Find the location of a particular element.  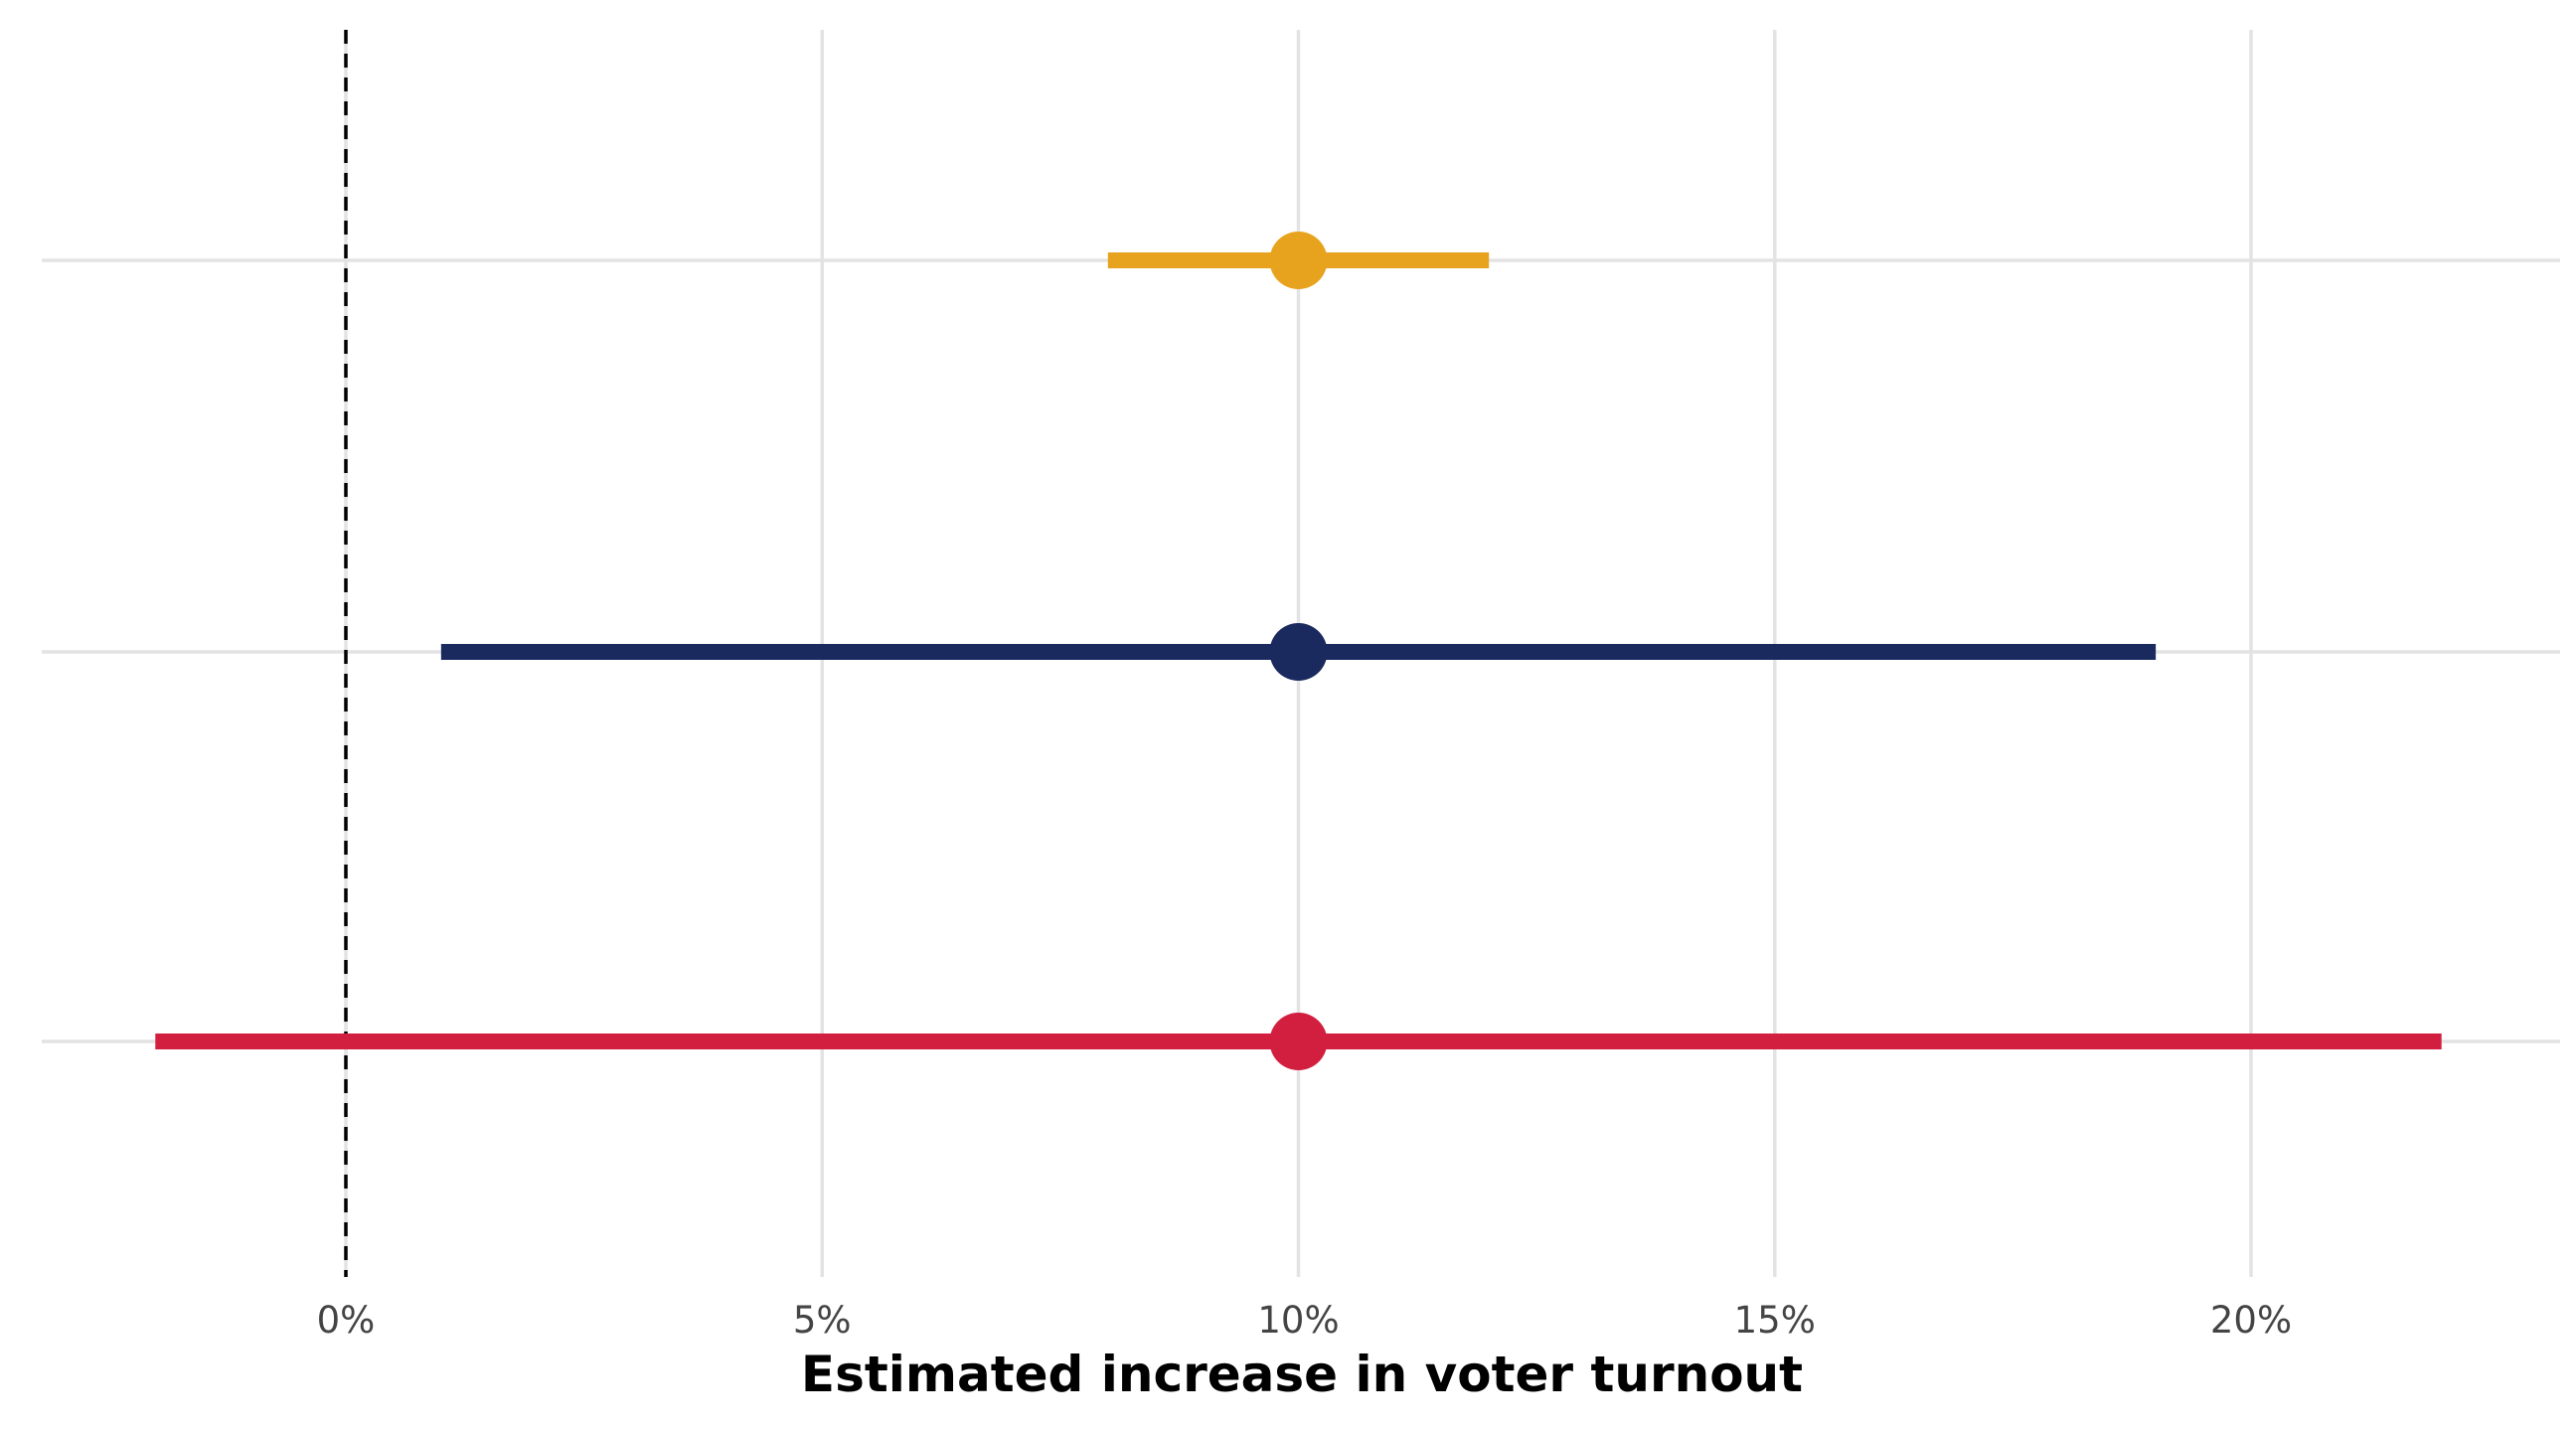

x-tick-label-1: 5% is located at coordinates (822, 1320).